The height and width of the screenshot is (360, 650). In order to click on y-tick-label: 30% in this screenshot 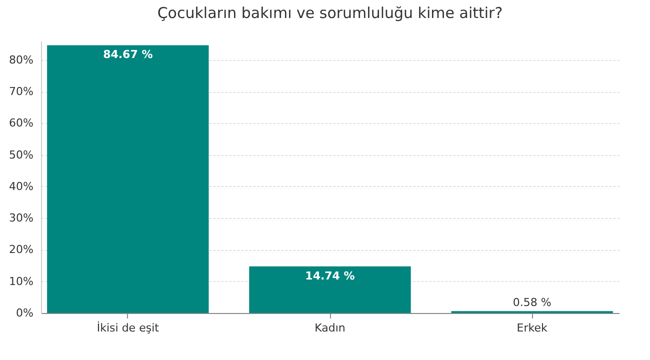, I will do `click(21, 218)`.